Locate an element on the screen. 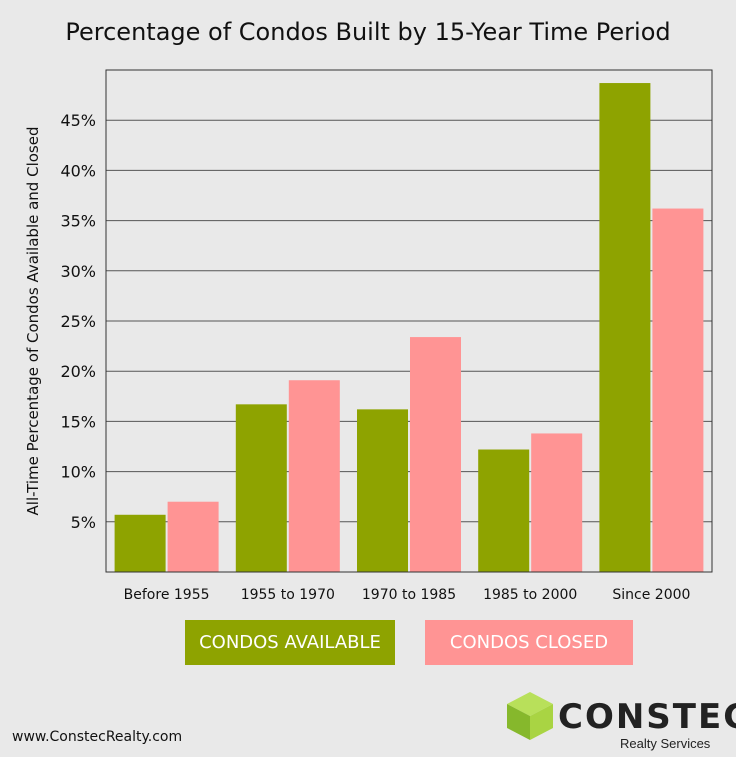 The image size is (736, 757). y-tick-label: 20% is located at coordinates (78, 371).